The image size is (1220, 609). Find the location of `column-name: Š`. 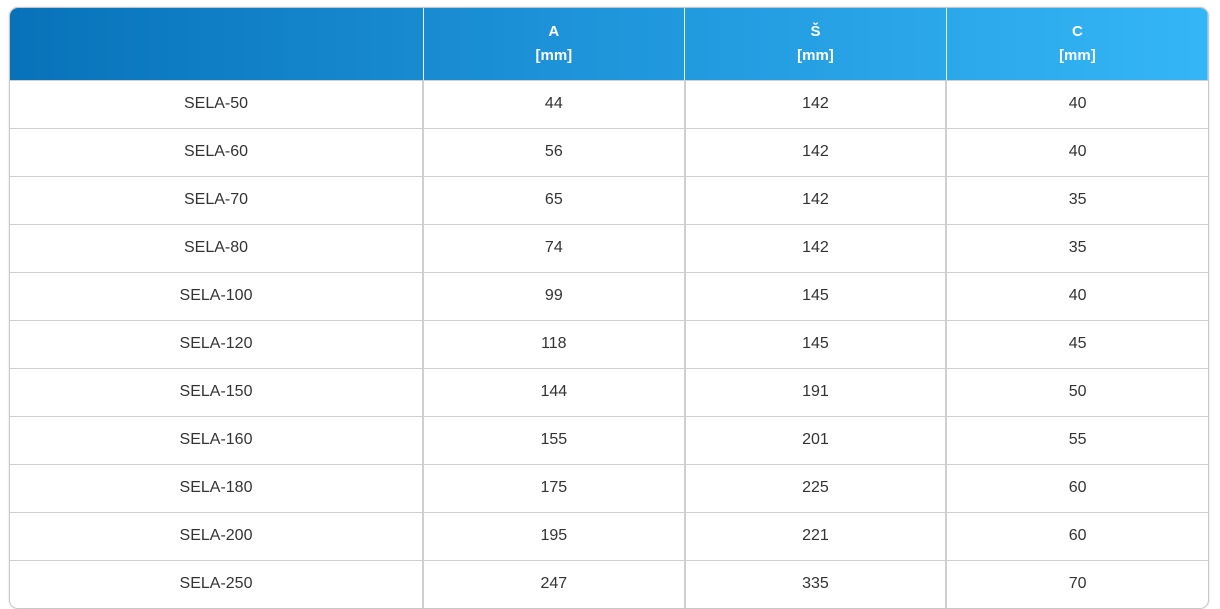

column-name: Š is located at coordinates (815, 31).